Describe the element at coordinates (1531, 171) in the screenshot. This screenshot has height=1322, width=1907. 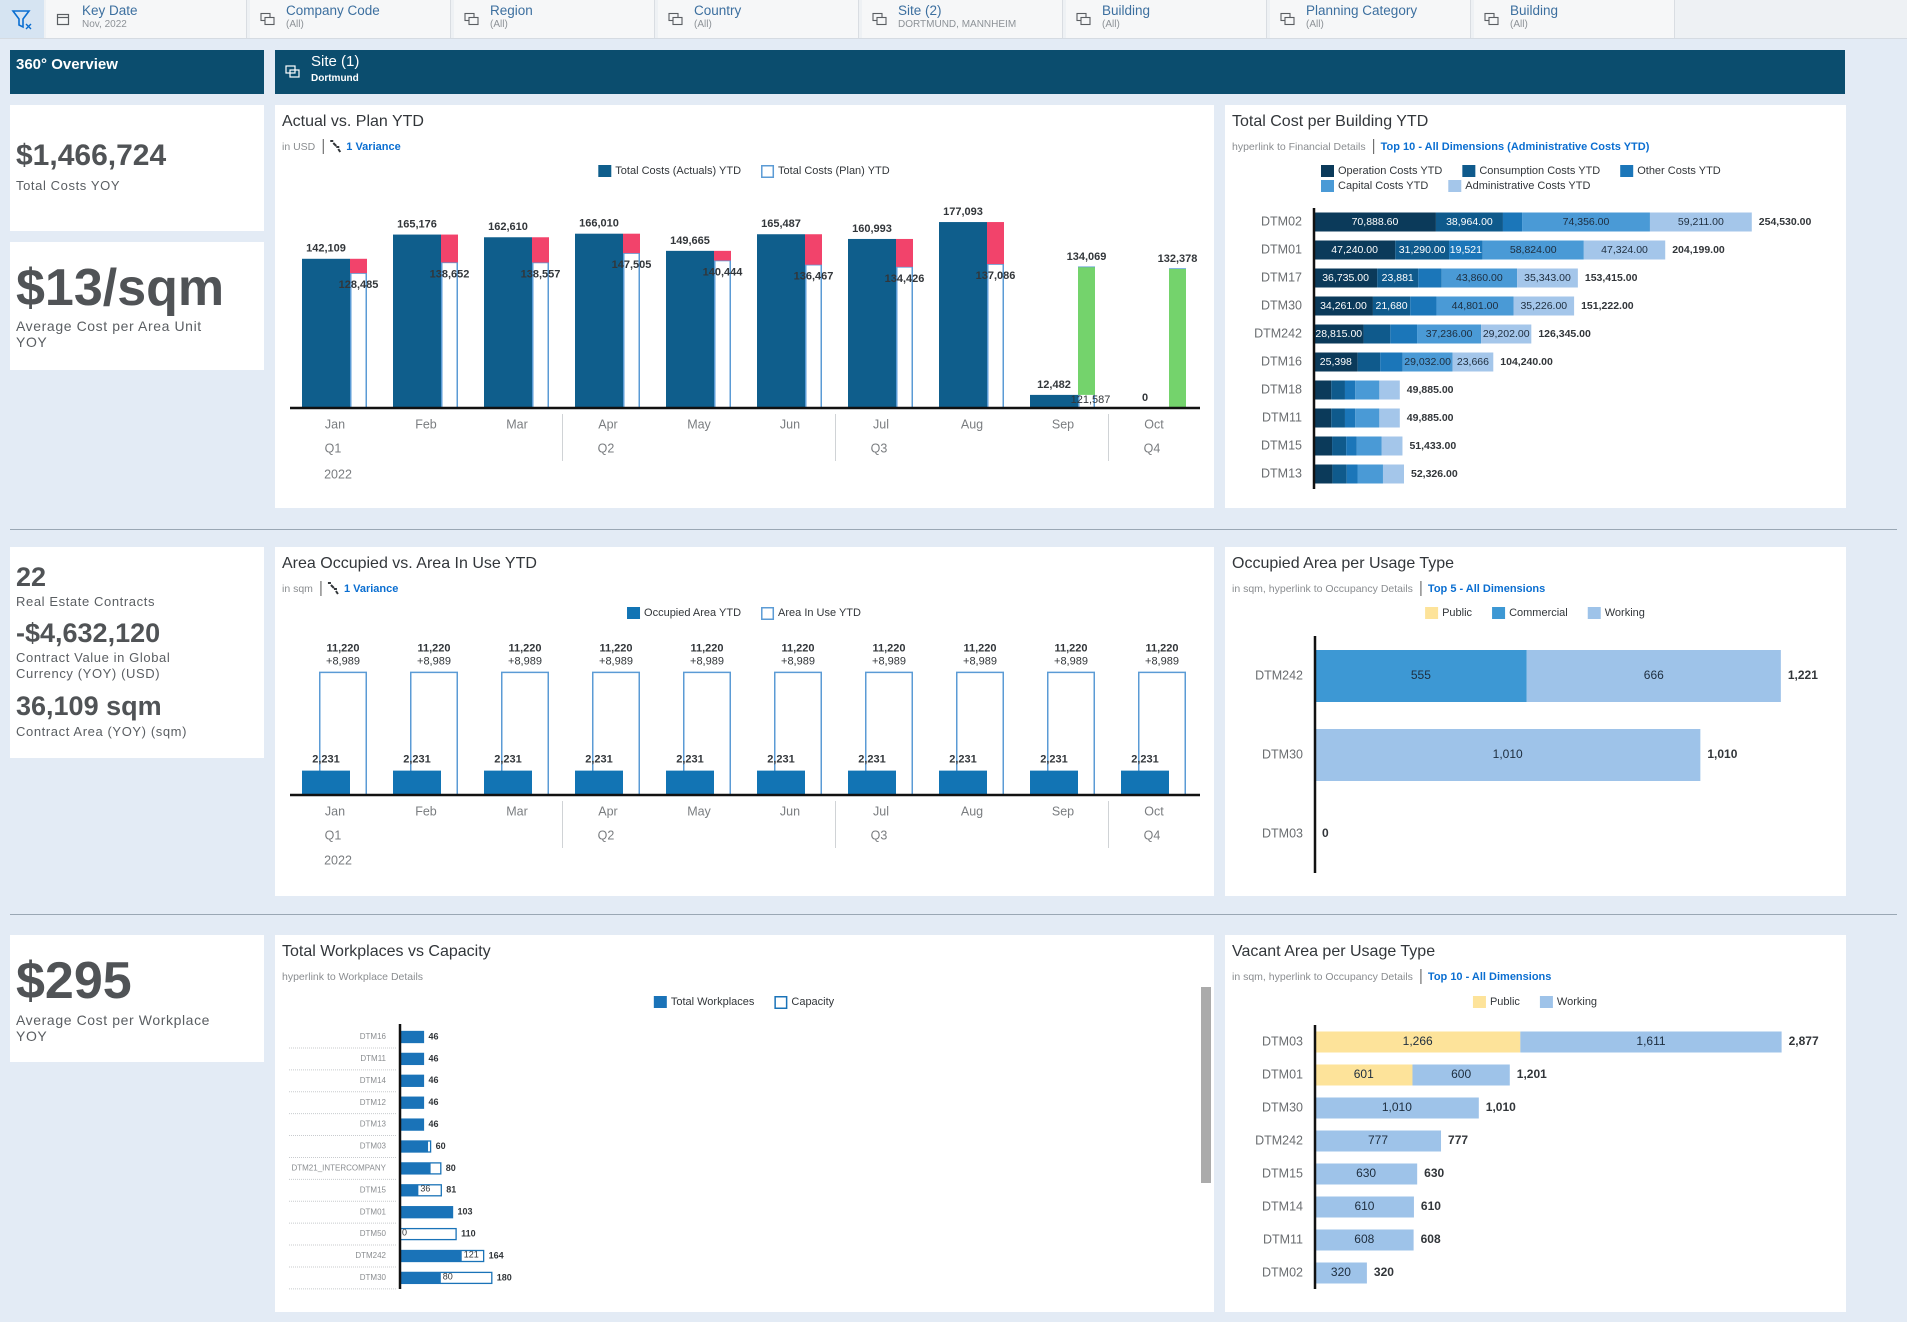
I see `legend-item: Consumption Costs YTD` at that location.